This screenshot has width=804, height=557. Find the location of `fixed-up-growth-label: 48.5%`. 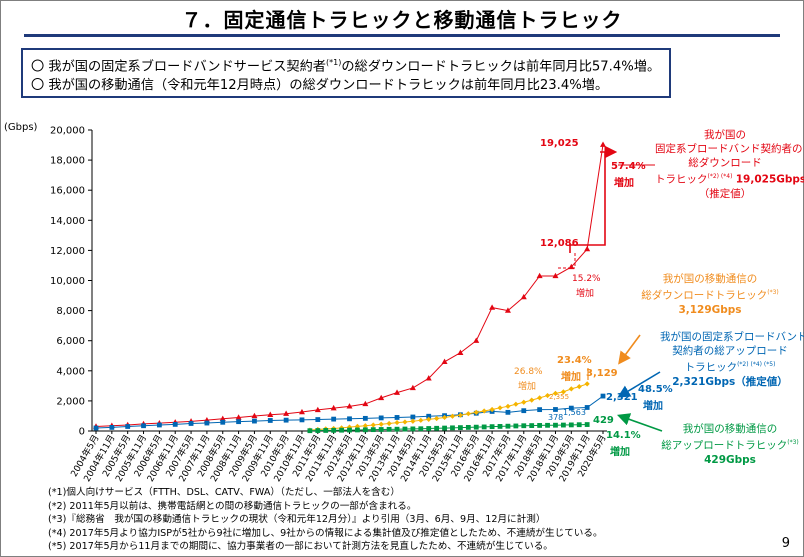

fixed-up-growth-label: 48.5% is located at coordinates (655, 389).